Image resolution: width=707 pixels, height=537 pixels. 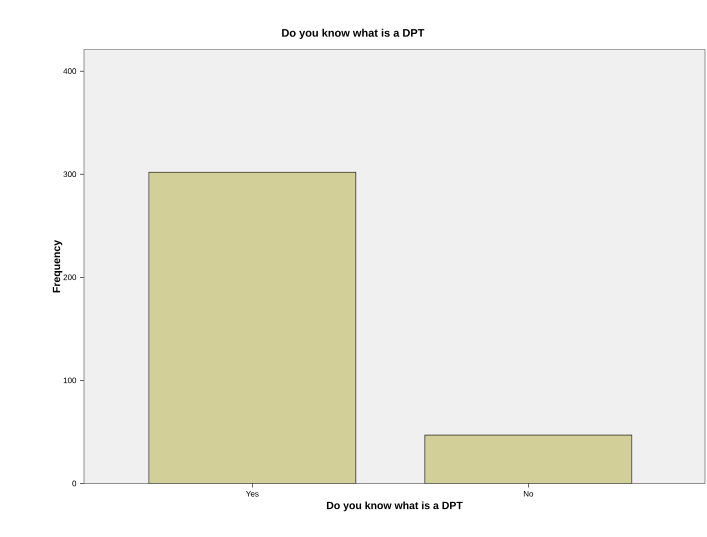 I want to click on y-tick-label: 200, so click(x=70, y=277).